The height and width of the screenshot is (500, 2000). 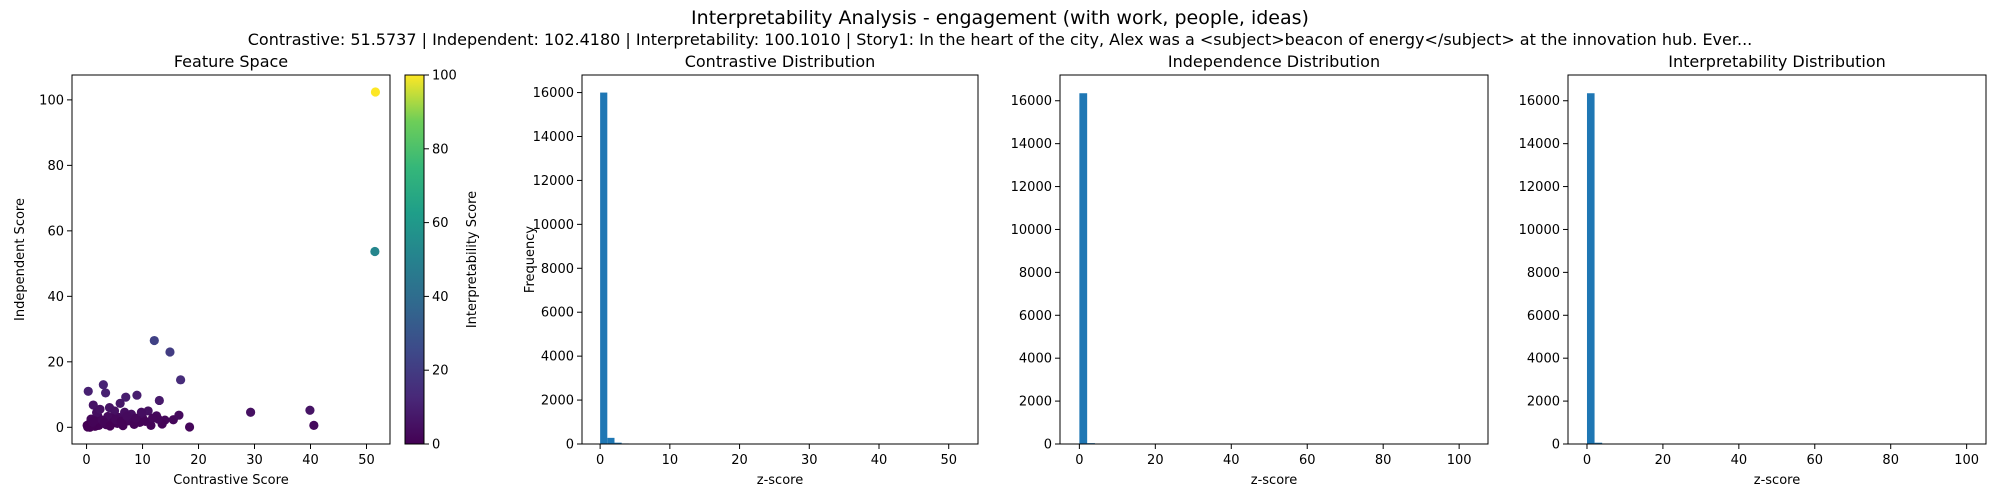 I want to click on x-axis-label: Contrastive Score, so click(x=230, y=480).